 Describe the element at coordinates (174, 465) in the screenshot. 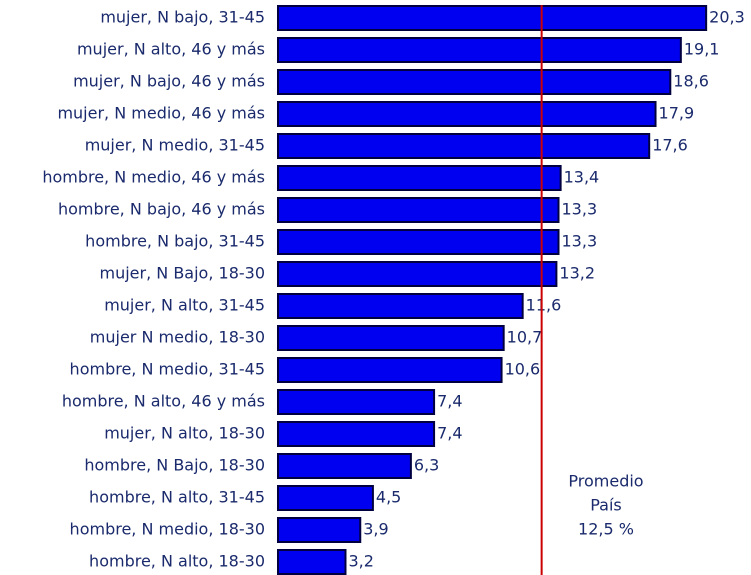

I see `category-label: hombre, N Bajo, 18-30` at that location.